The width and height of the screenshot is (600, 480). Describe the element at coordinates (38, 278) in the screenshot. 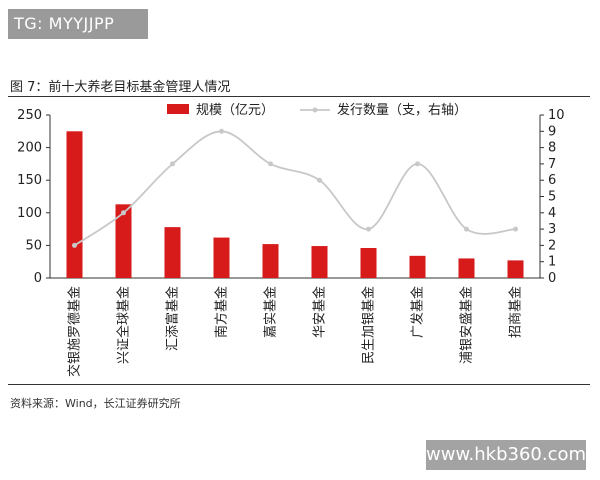

I see `left-axis-tick-label: 0` at that location.